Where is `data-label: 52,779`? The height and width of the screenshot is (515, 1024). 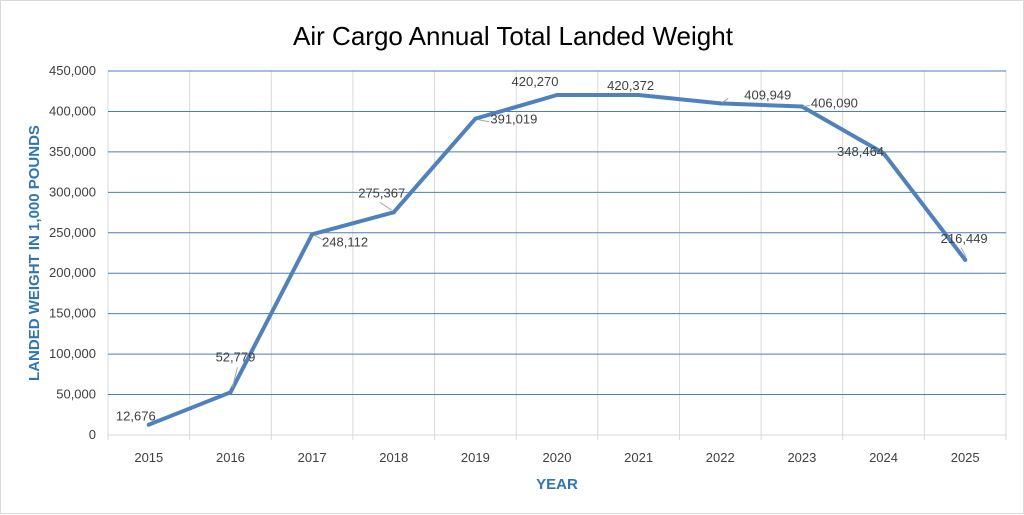 data-label: 52,779 is located at coordinates (236, 356).